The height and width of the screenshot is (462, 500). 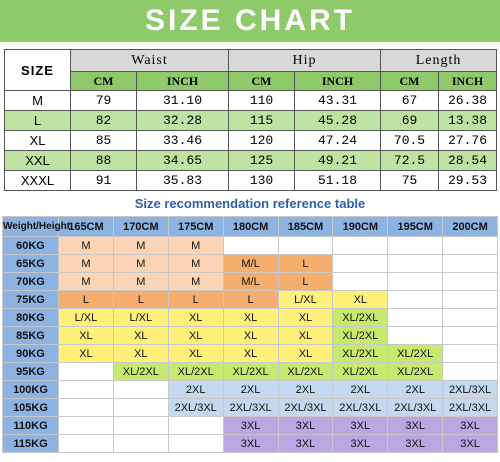 What do you see at coordinates (262, 180) in the screenshot?
I see `measurement-cell: 130` at bounding box center [262, 180].